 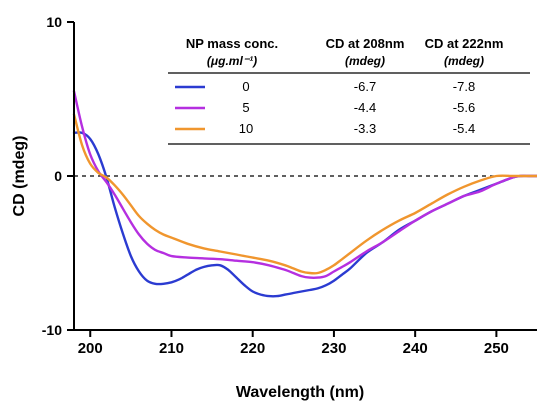 I want to click on table-cell-cd208: -4.4, so click(x=365, y=107).